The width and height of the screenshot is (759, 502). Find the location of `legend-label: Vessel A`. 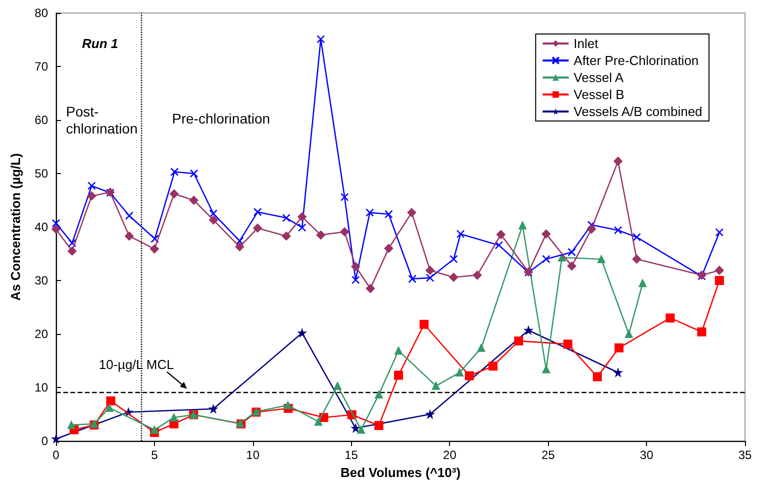

legend-label: Vessel A is located at coordinates (599, 77).